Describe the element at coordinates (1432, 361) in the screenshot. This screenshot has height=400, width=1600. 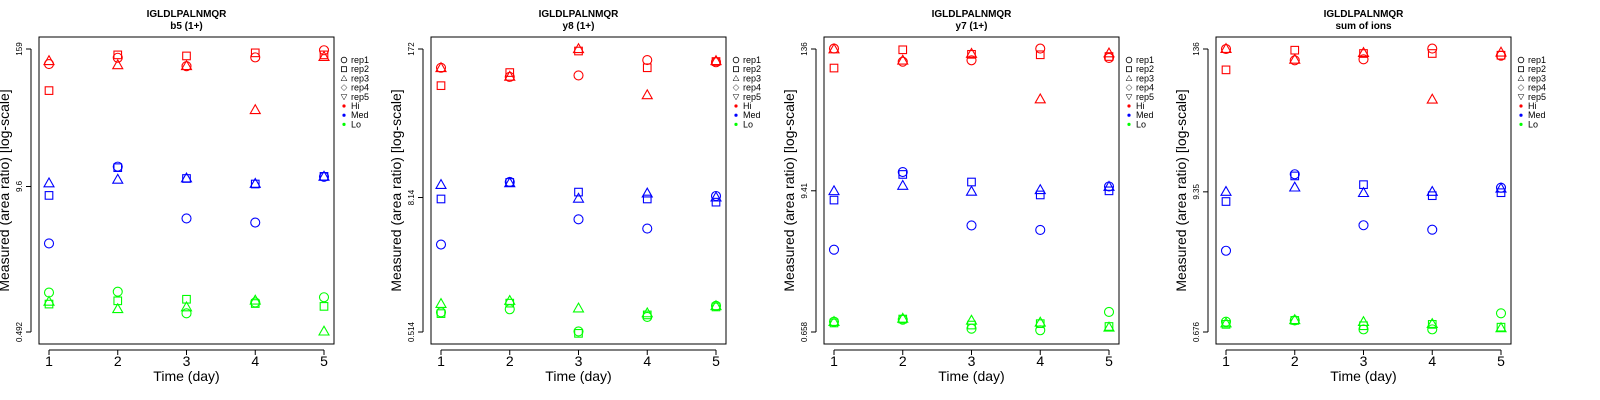
I see `x-tick-label: 4` at that location.